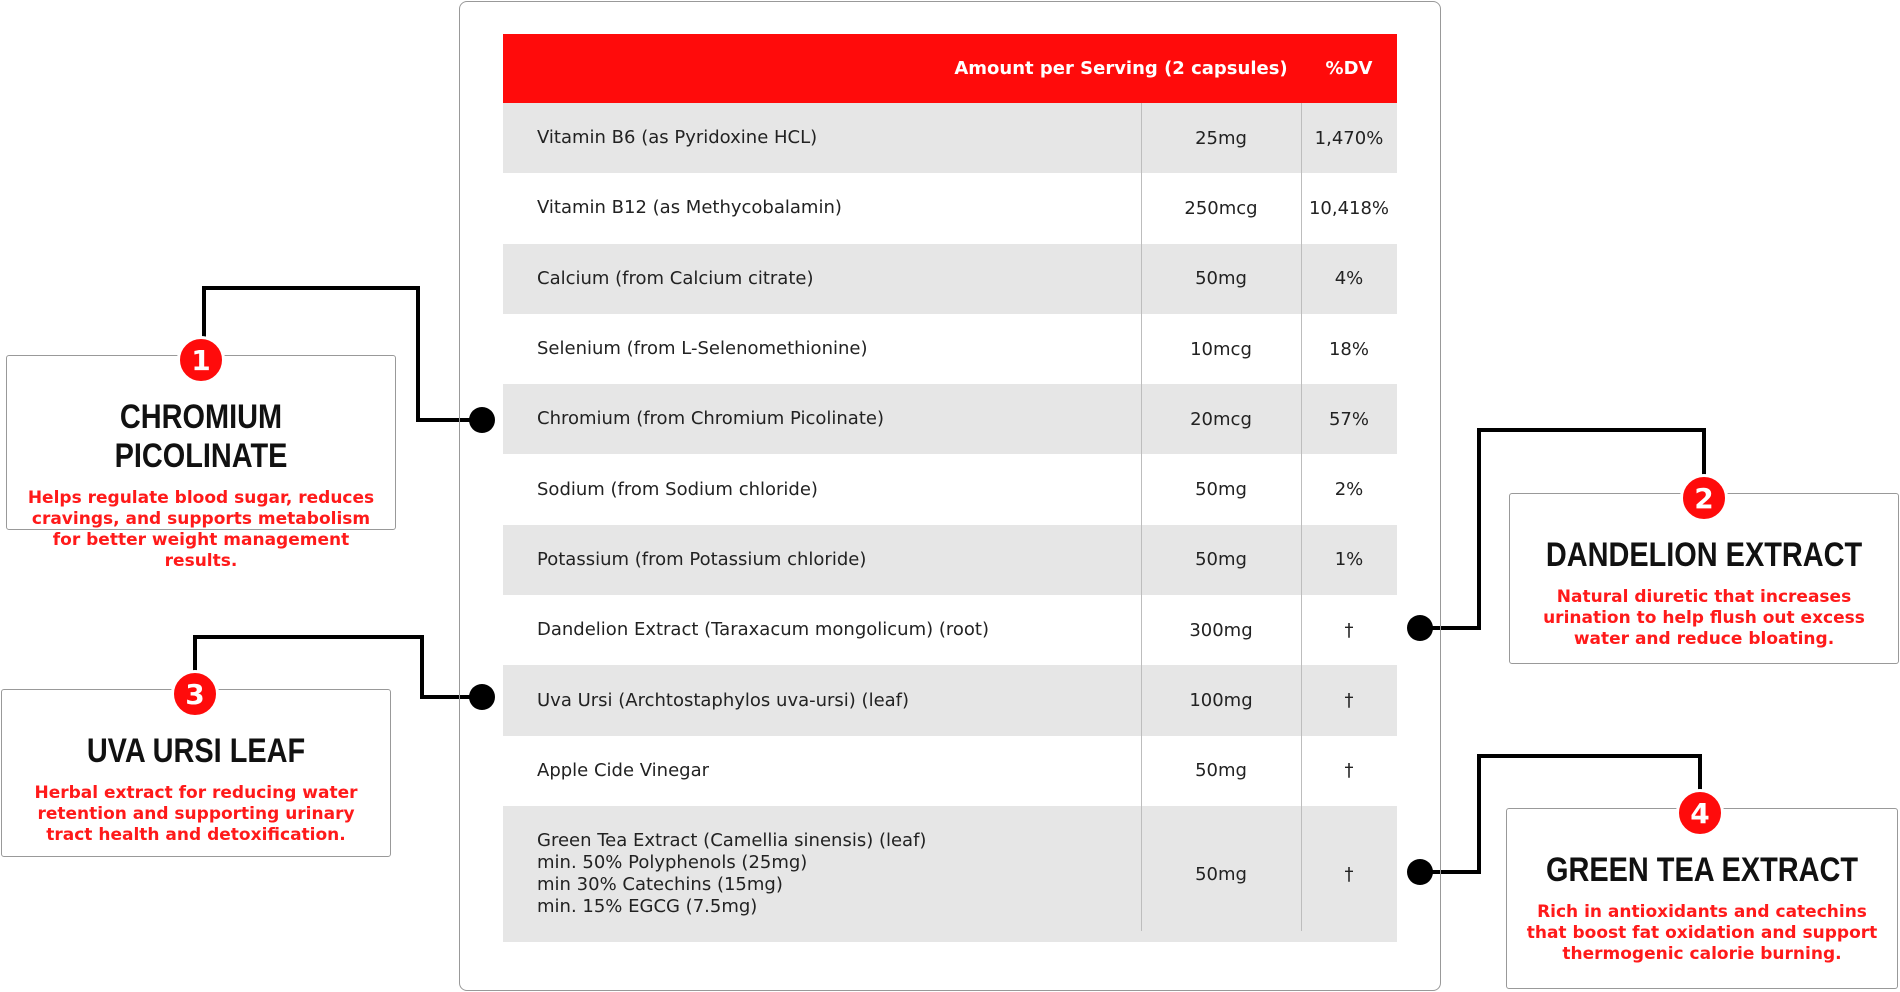 The width and height of the screenshot is (1900, 992). I want to click on nutrient-name: Chromium (from Chromium Picolinate), so click(710, 419).